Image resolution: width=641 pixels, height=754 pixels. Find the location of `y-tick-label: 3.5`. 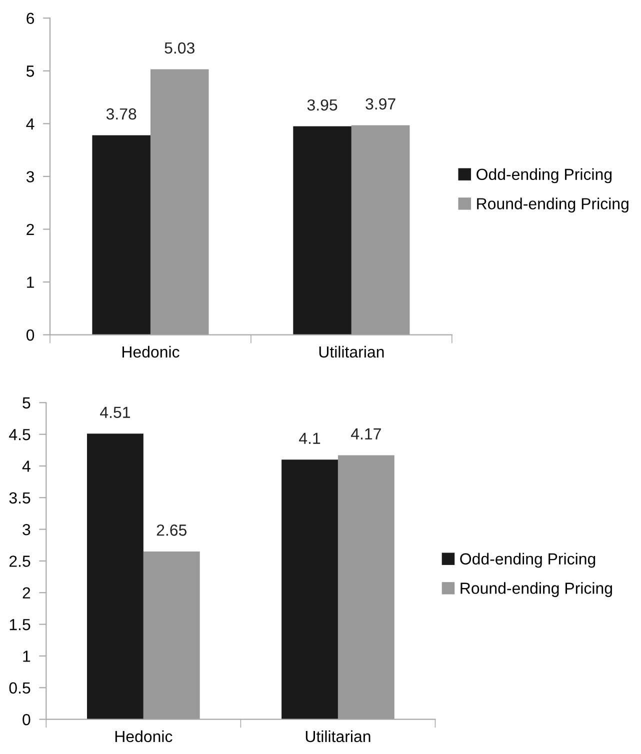

y-tick-label: 3.5 is located at coordinates (19, 498).